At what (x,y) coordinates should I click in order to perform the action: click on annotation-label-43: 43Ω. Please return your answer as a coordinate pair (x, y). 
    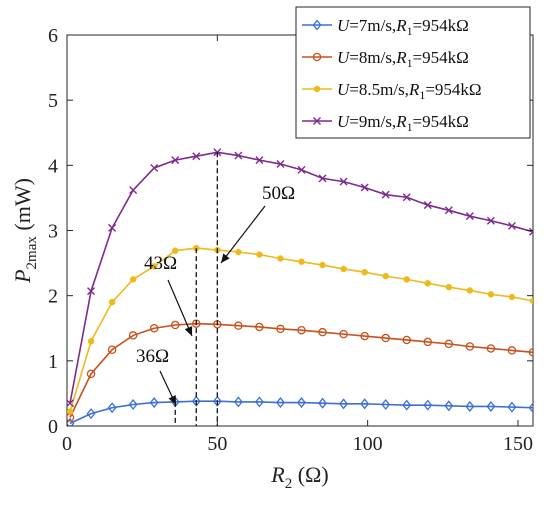
    Looking at the image, I should click on (160, 263).